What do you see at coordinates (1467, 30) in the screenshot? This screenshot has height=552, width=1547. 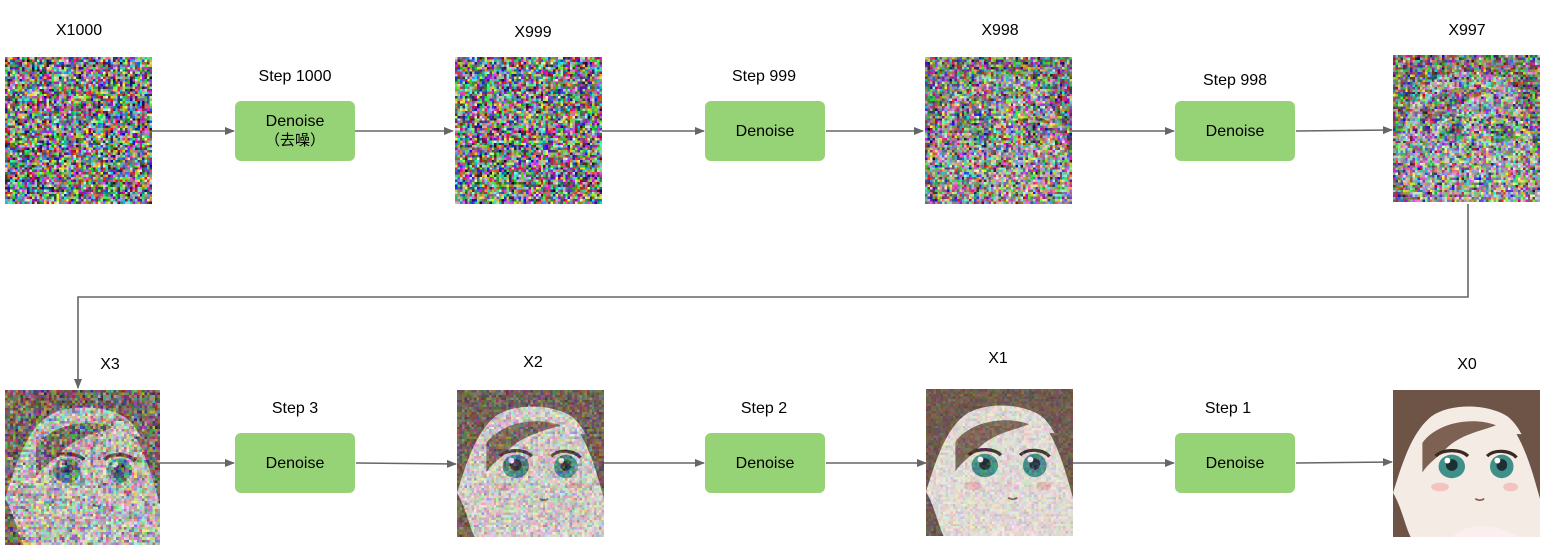 I see `image-label-x997: X997` at bounding box center [1467, 30].